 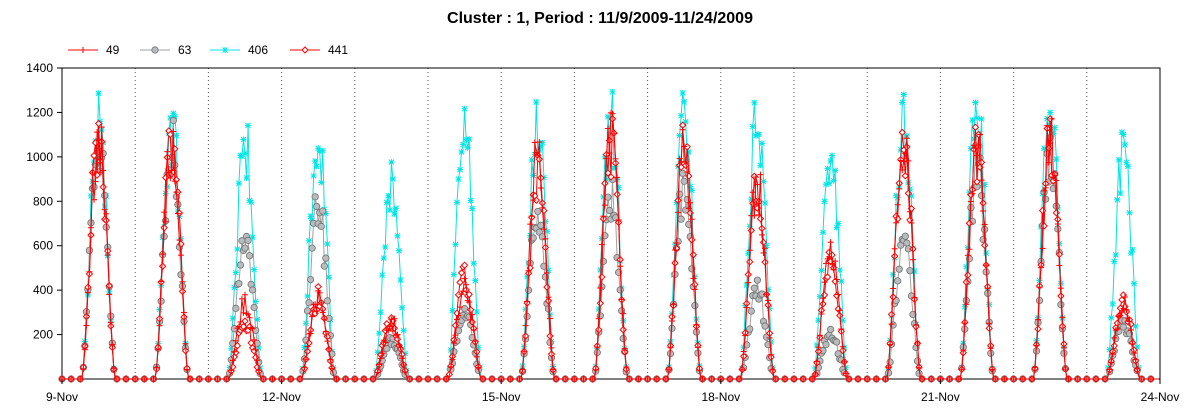 I want to click on y-tick-label: 200, so click(x=43, y=335).